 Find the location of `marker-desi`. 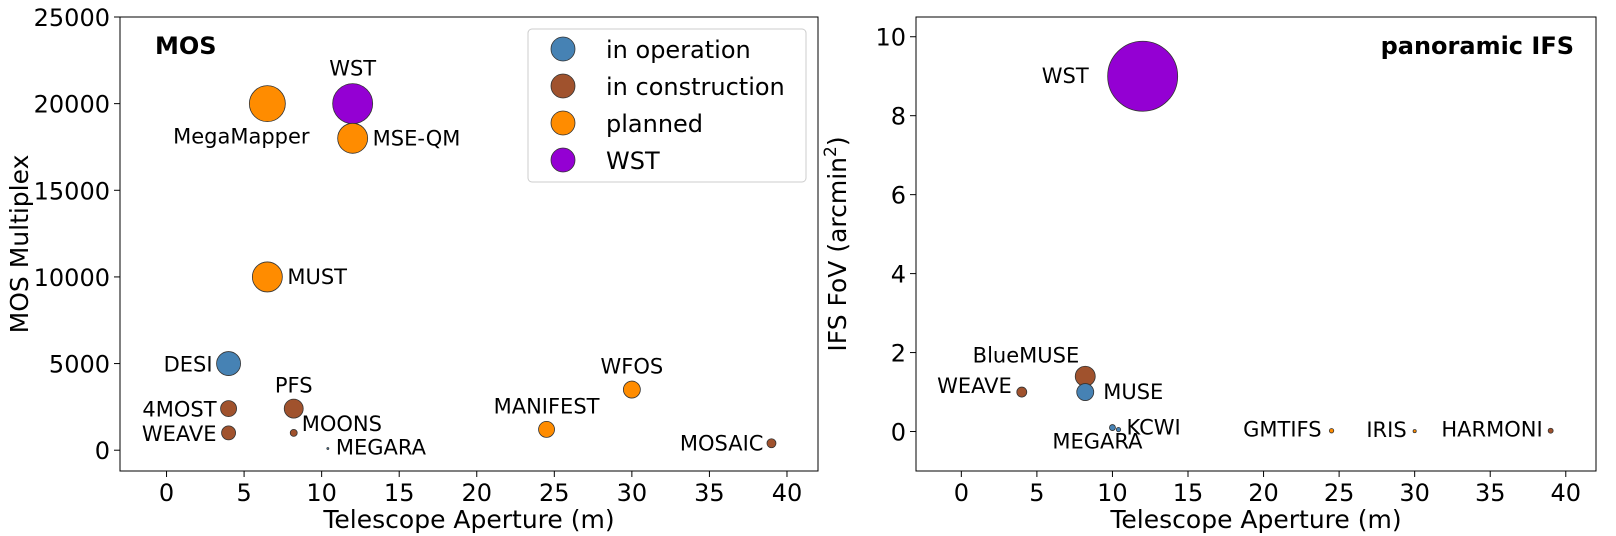

marker-desi is located at coordinates (228, 363).